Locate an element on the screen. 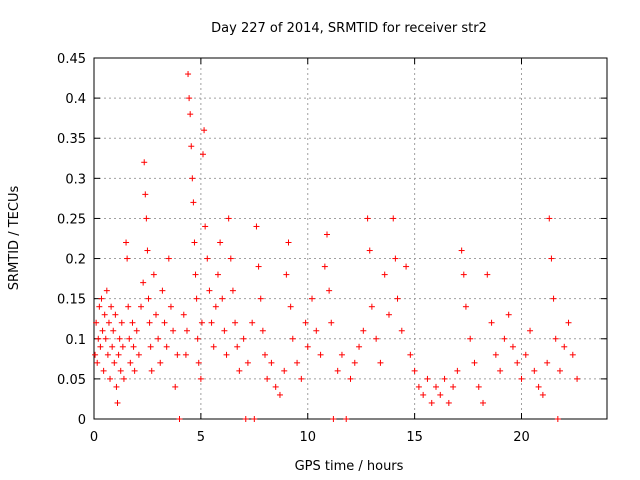 The image size is (640, 480). x-tick-labels: 0 5 10 15 20 is located at coordinates (310, 437).